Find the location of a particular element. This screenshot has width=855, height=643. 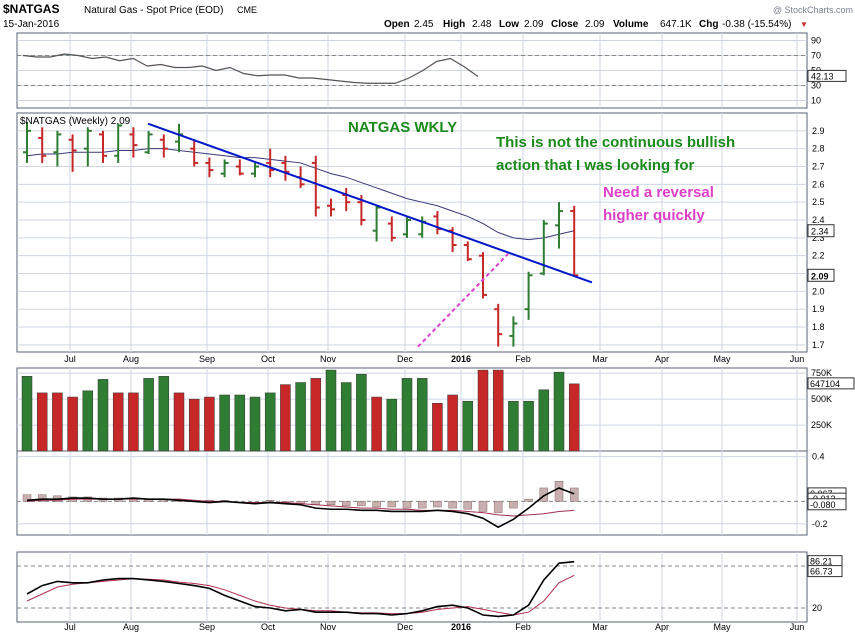

price-tick-label: 1.9 is located at coordinates (818, 309).